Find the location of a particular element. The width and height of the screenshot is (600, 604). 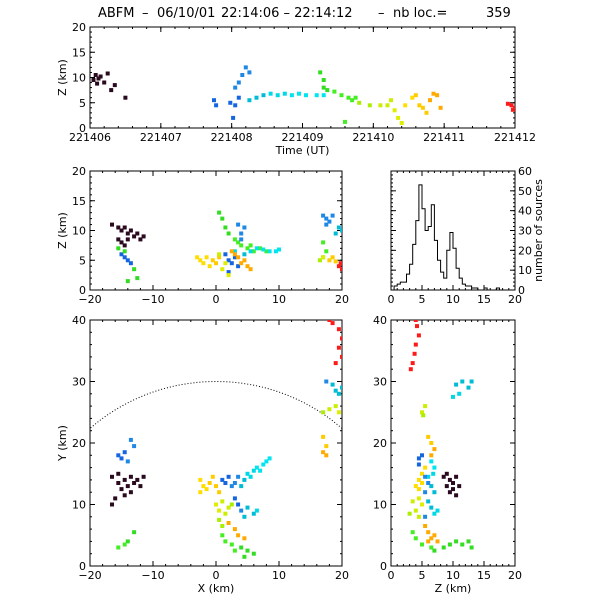

y-tick-label: 10 is located at coordinates (79, 78).